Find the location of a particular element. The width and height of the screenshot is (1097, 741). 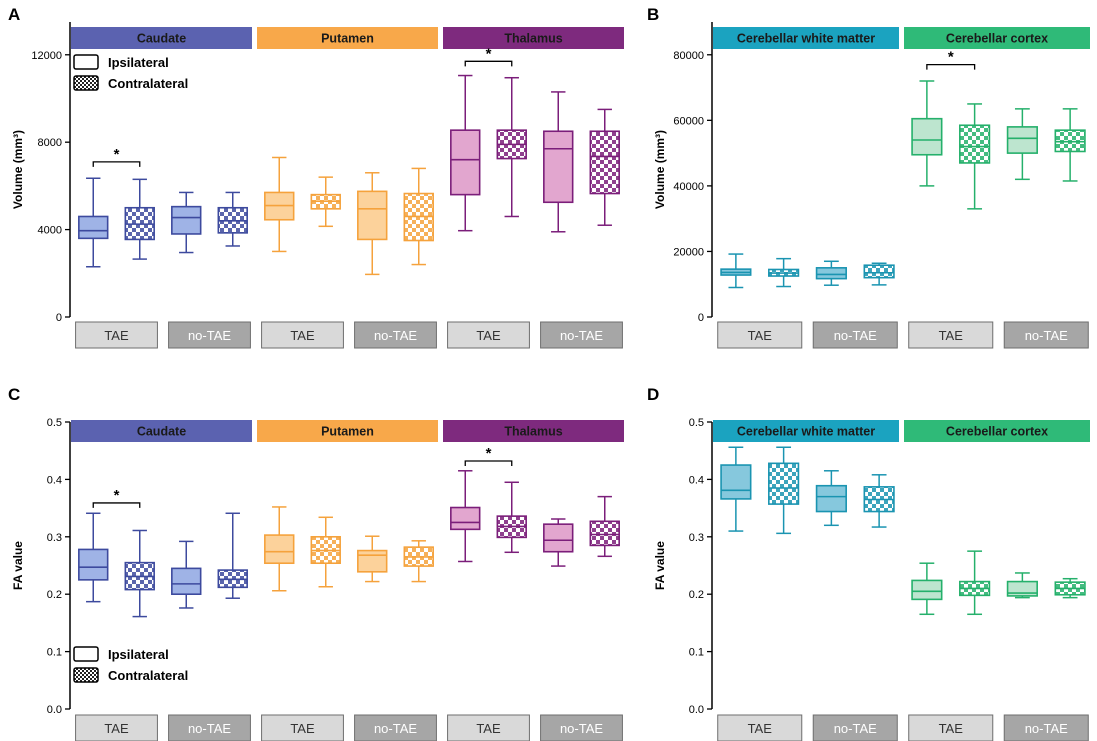

region-header-label: Caudate is located at coordinates (161, 39).